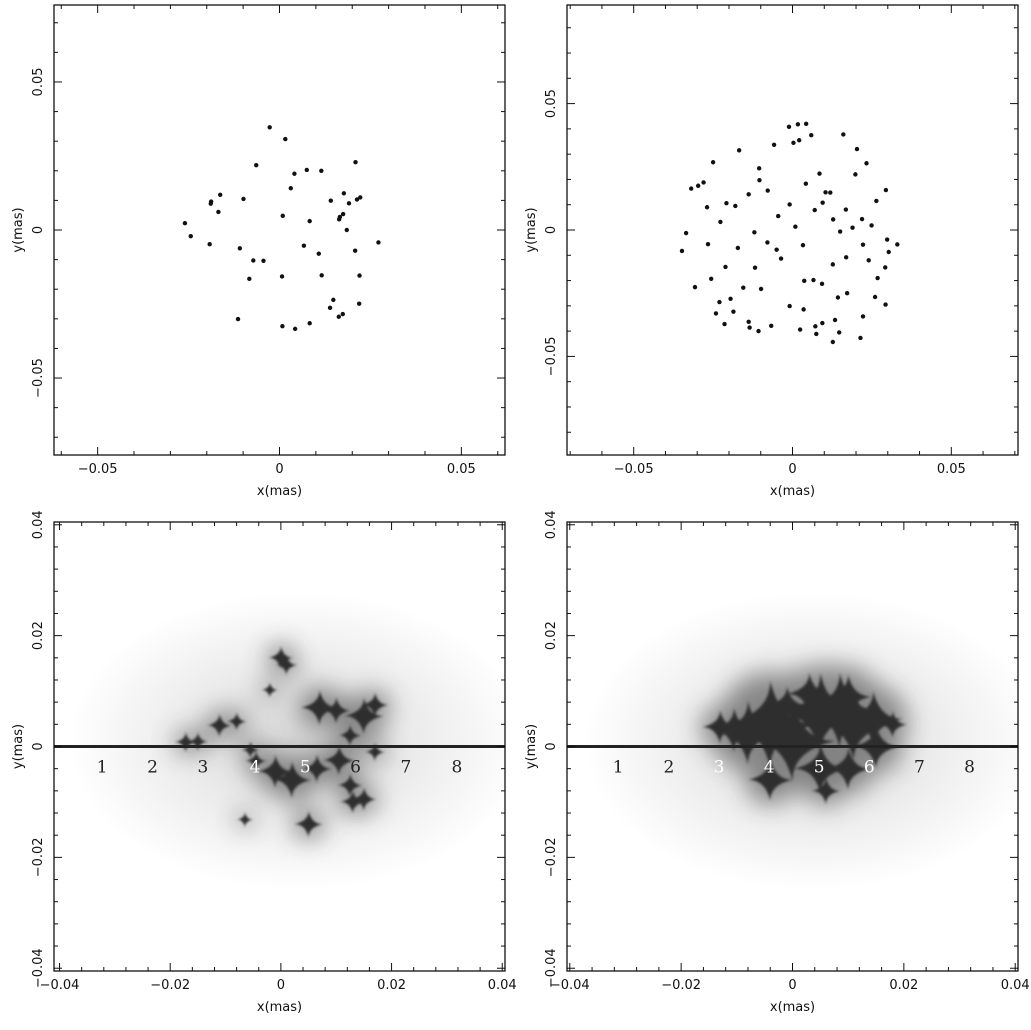 This screenshot has width=1031, height=1030. What do you see at coordinates (1015, 985) in the screenshot?
I see `x-tick-label: 0.04` at bounding box center [1015, 985].